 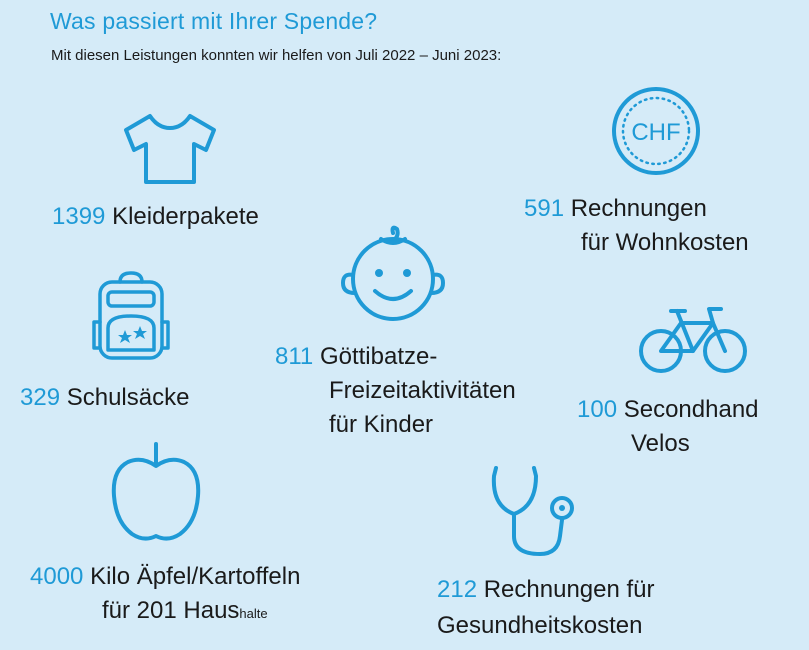 I want to click on stat-number: 329, so click(x=40, y=397).